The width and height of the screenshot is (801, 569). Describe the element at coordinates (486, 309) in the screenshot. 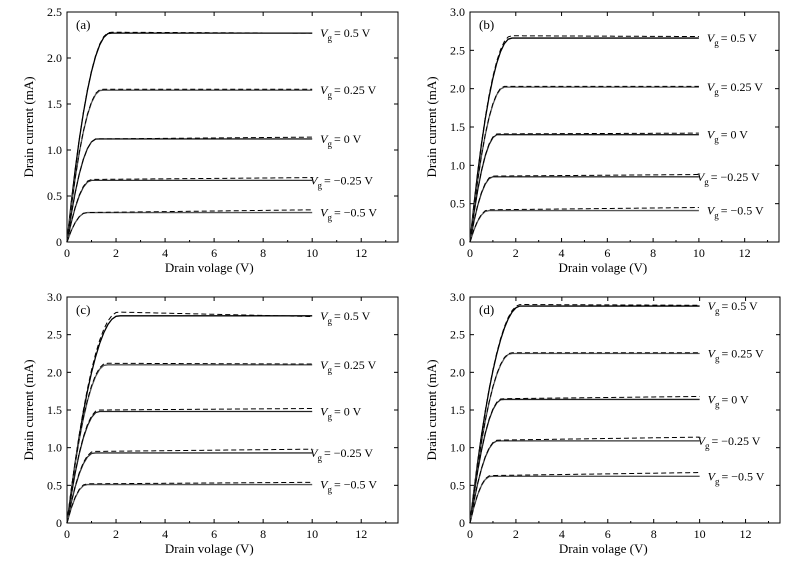

I see `panel-label: (d)` at that location.